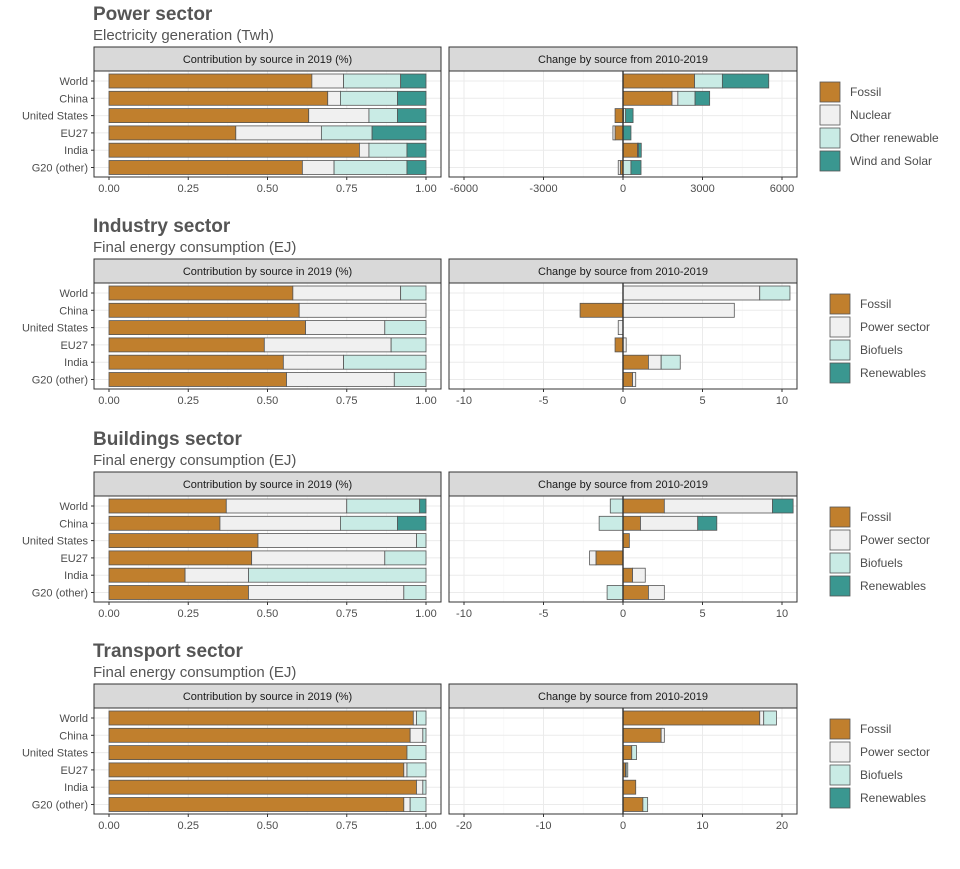  What do you see at coordinates (408, 345) in the screenshot?
I see `bar-eu27-biofuels` at bounding box center [408, 345].